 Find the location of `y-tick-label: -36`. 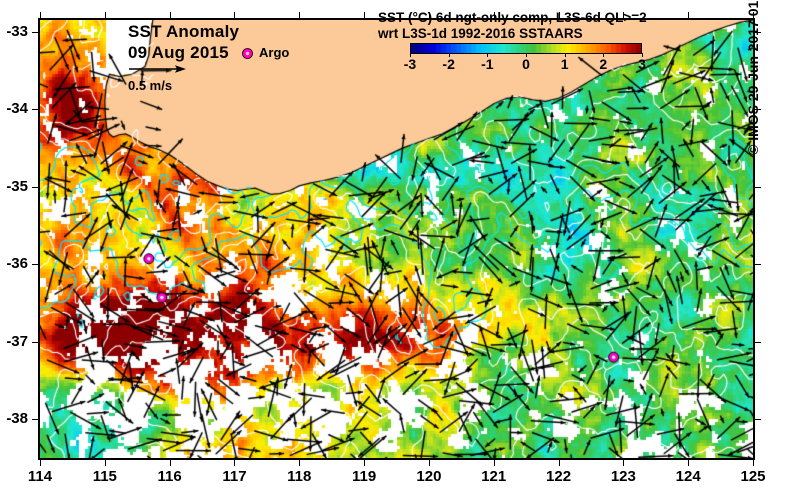

y-tick-label: -36 is located at coordinates (17, 264).